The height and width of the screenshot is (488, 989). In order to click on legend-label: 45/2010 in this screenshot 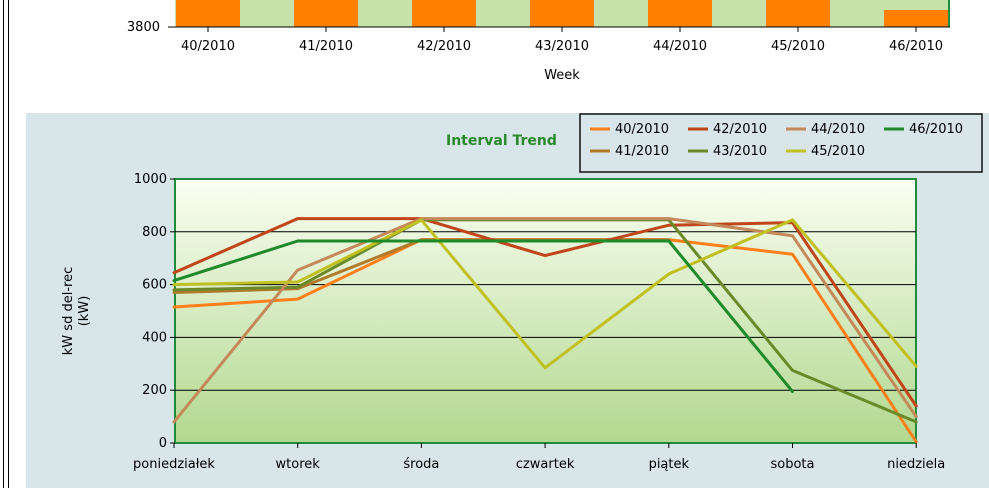, I will do `click(838, 151)`.